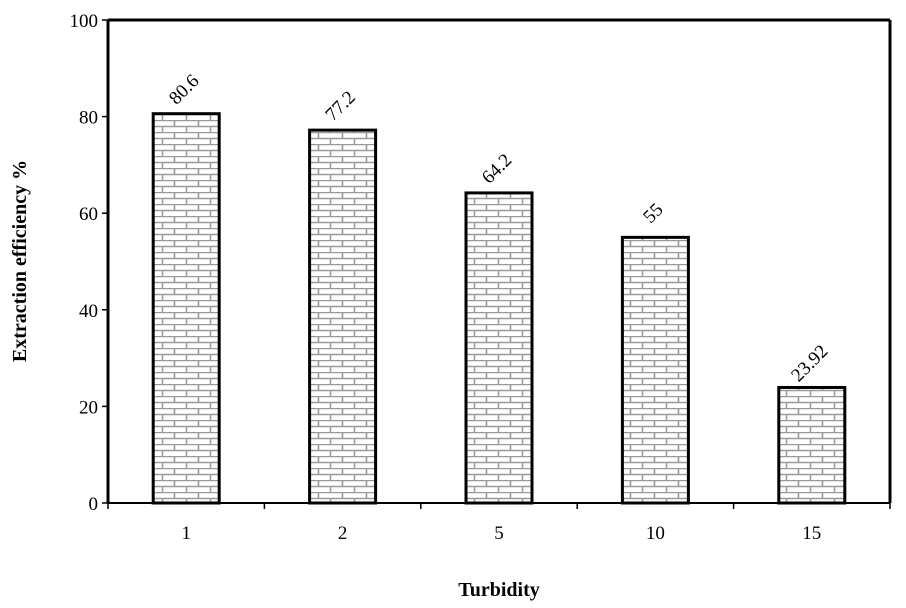  What do you see at coordinates (88, 311) in the screenshot?
I see `y-tick-label: 40` at bounding box center [88, 311].